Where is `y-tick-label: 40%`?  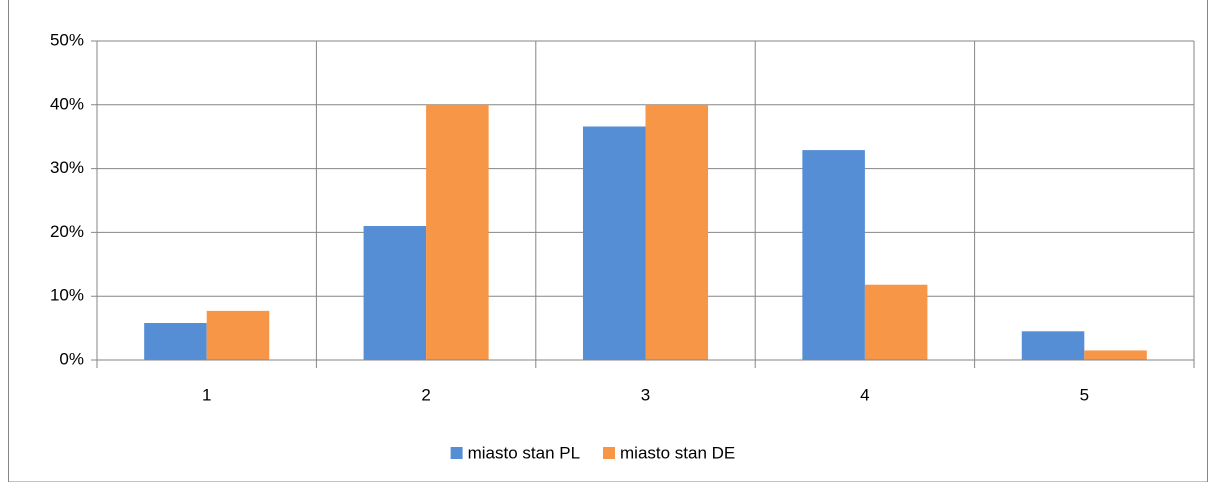
y-tick-label: 40% is located at coordinates (67, 103).